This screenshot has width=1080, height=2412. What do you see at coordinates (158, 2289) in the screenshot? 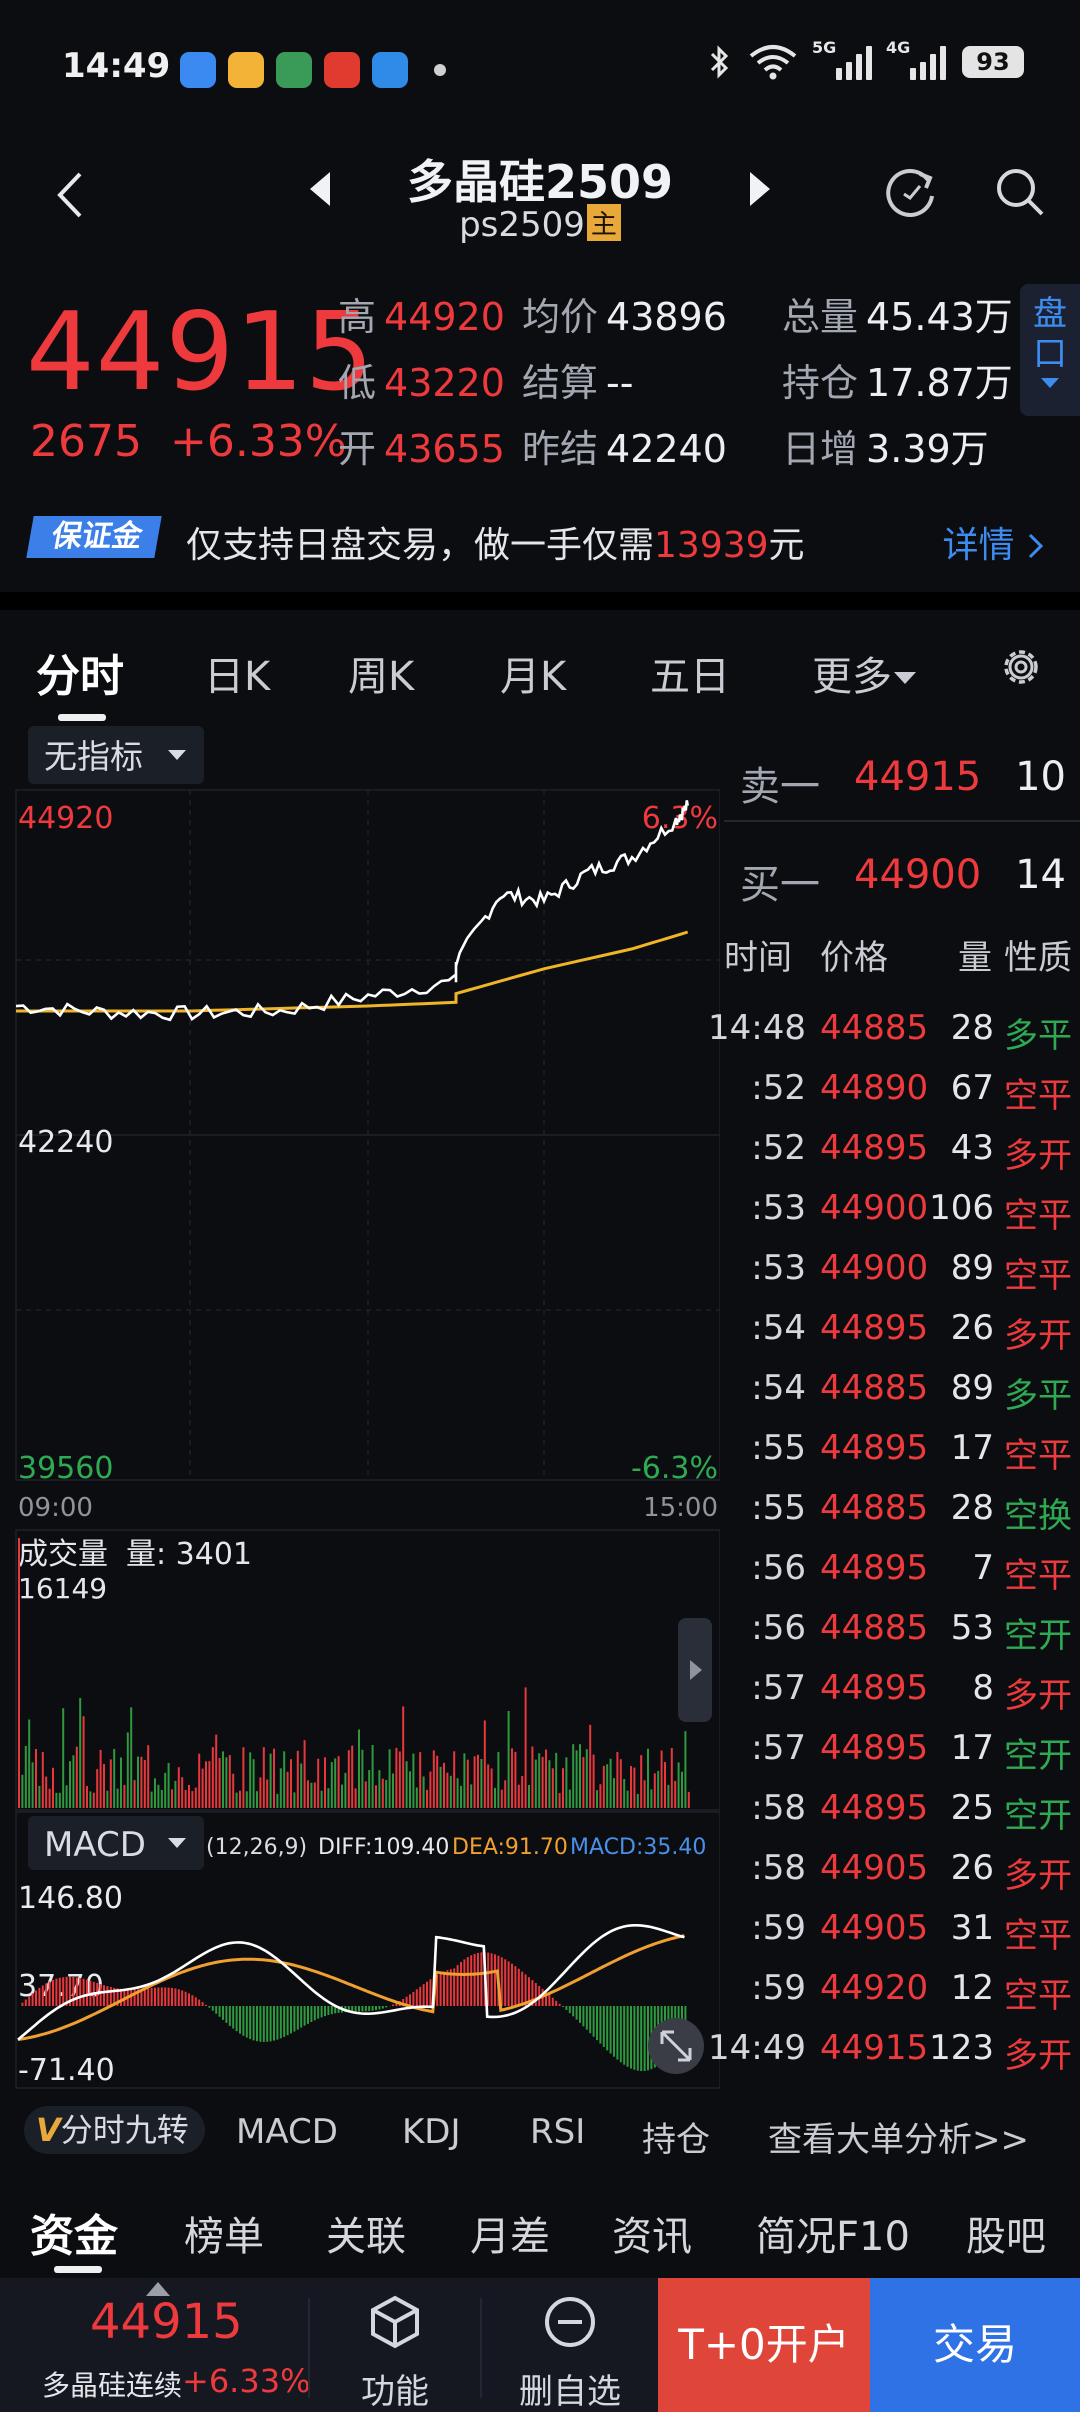
I see `chevron-up-icon` at bounding box center [158, 2289].